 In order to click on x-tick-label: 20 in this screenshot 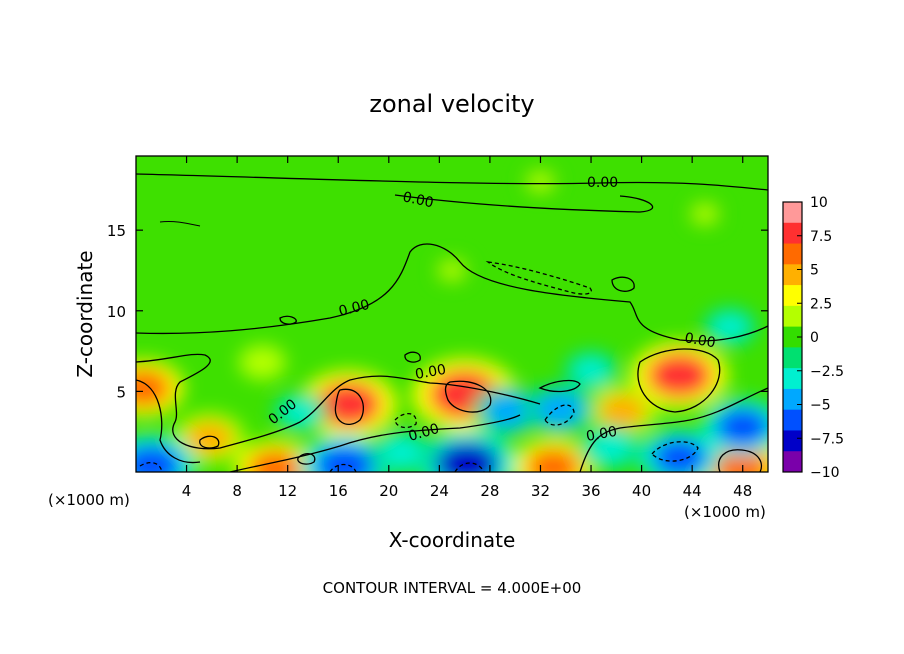, I will do `click(388, 491)`.